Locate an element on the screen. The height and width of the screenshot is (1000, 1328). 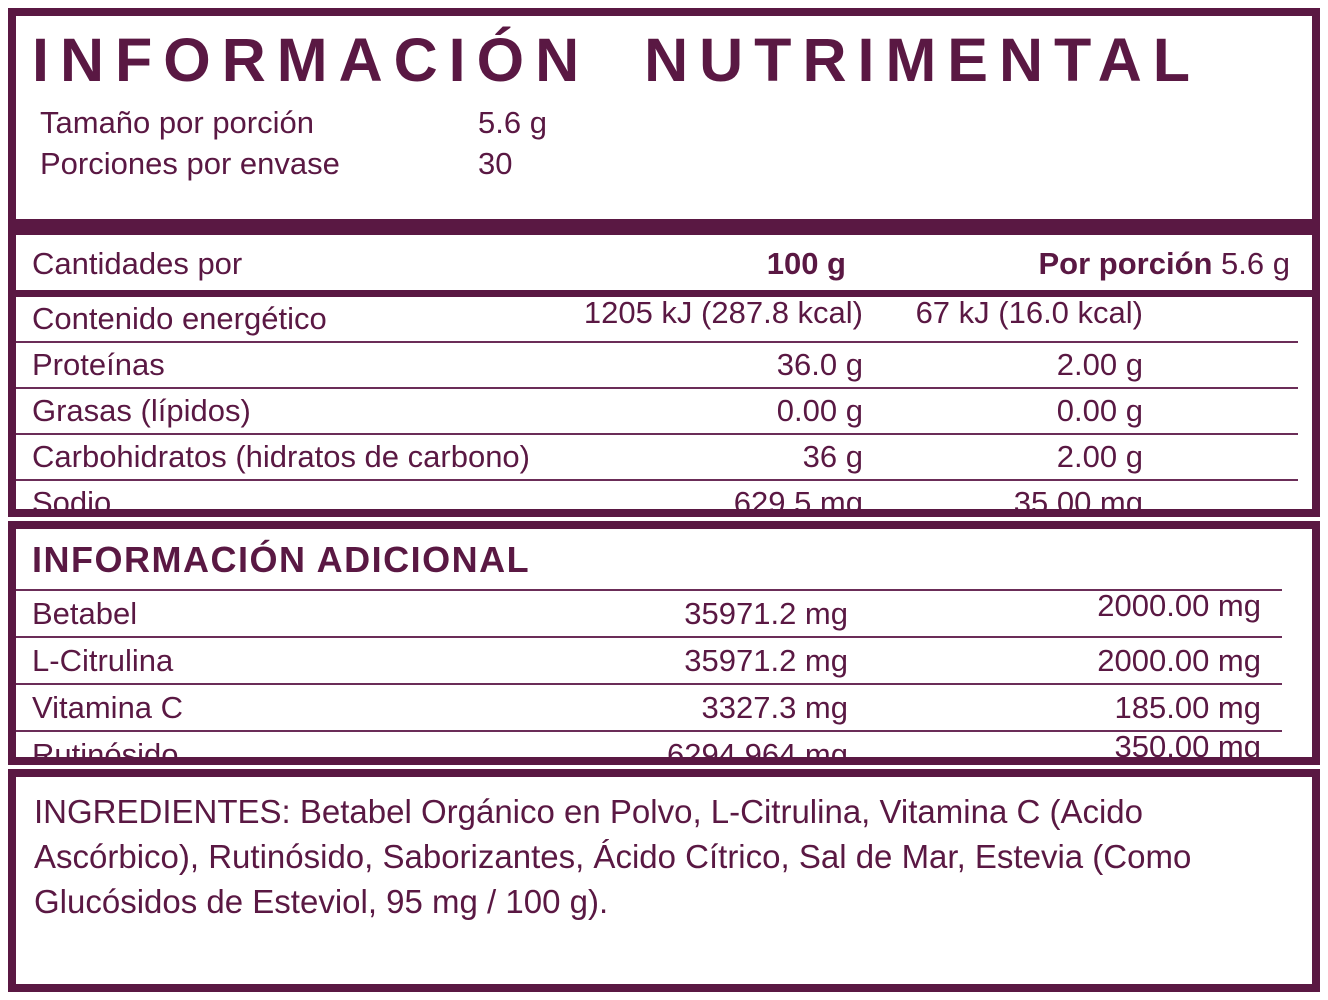
row-label: Betabel is located at coordinates (85, 613).